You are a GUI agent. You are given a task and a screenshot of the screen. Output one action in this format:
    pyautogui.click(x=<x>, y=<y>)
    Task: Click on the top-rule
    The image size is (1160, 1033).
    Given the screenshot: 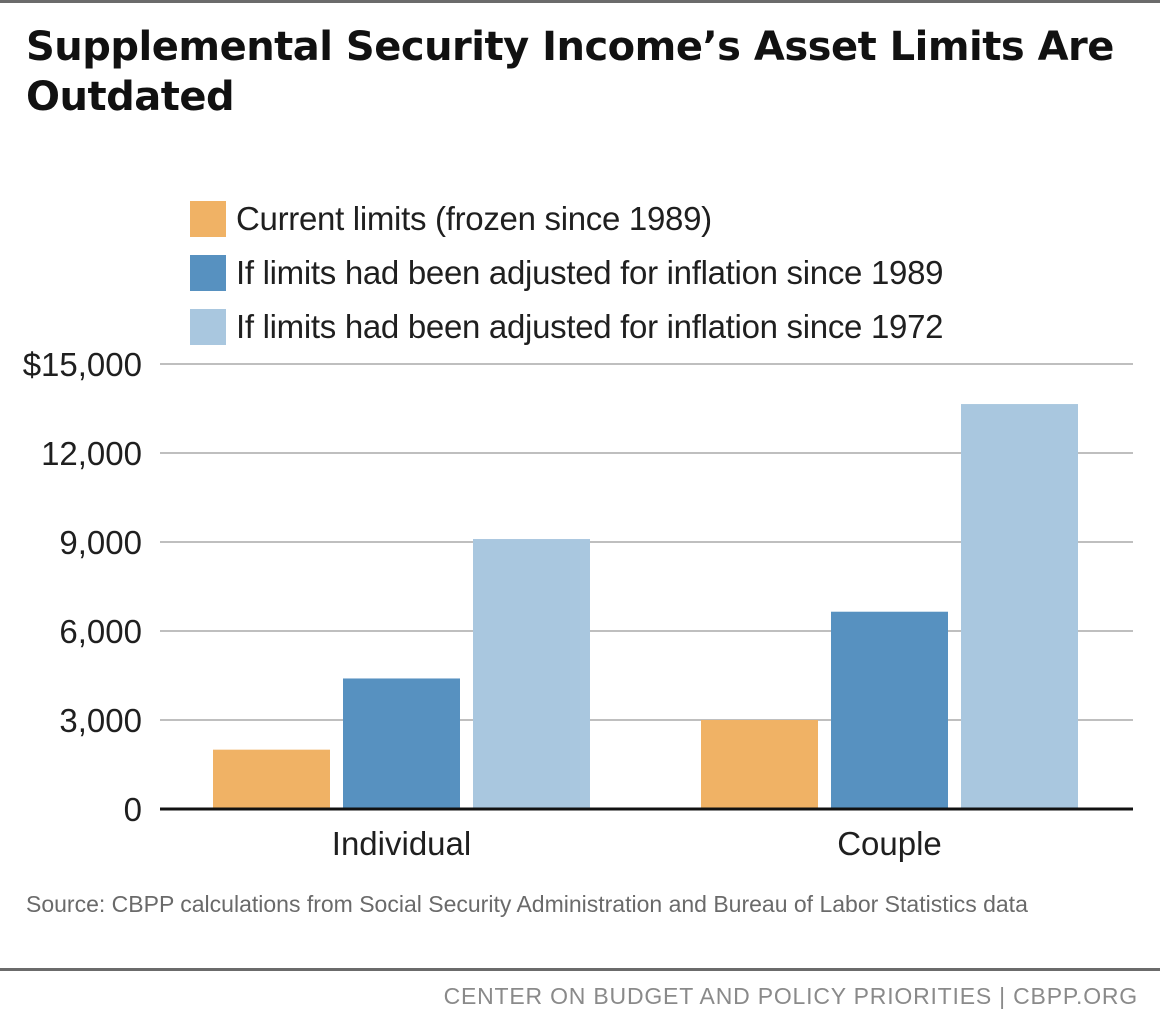 What is the action you would take?
    pyautogui.click(x=580, y=1)
    